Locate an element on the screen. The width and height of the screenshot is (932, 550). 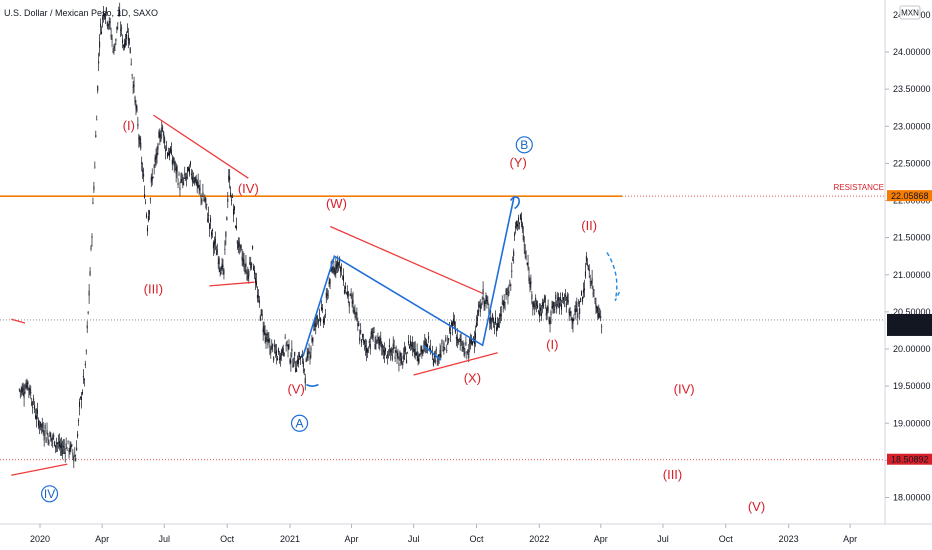
y-tick-label: 19.00000 is located at coordinates (912, 423).